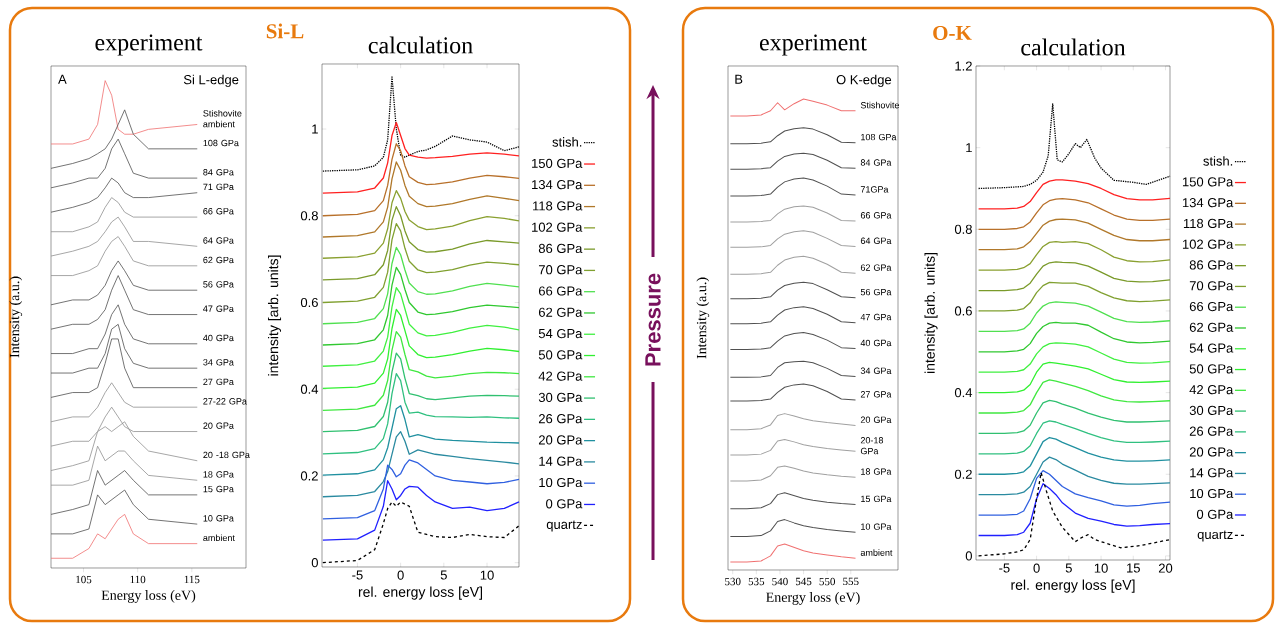 The width and height of the screenshot is (1282, 627). What do you see at coordinates (218, 187) in the screenshot?
I see `series-label: 71 GPa` at bounding box center [218, 187].